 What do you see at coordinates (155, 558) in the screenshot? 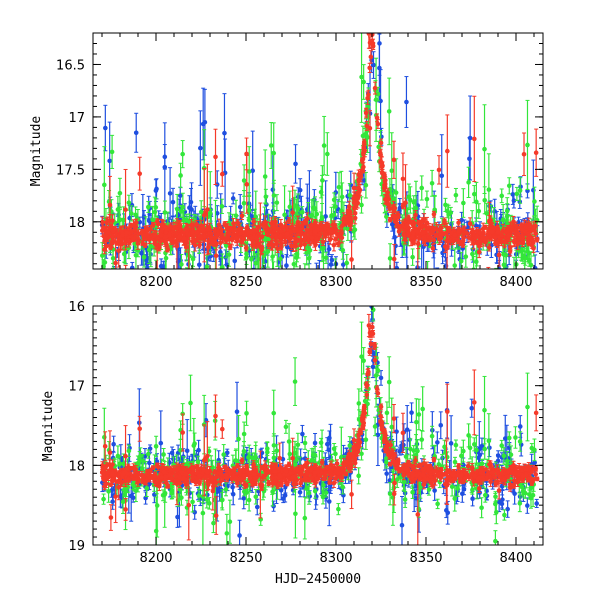
I see `x-tick-label: 8200` at bounding box center [155, 558].